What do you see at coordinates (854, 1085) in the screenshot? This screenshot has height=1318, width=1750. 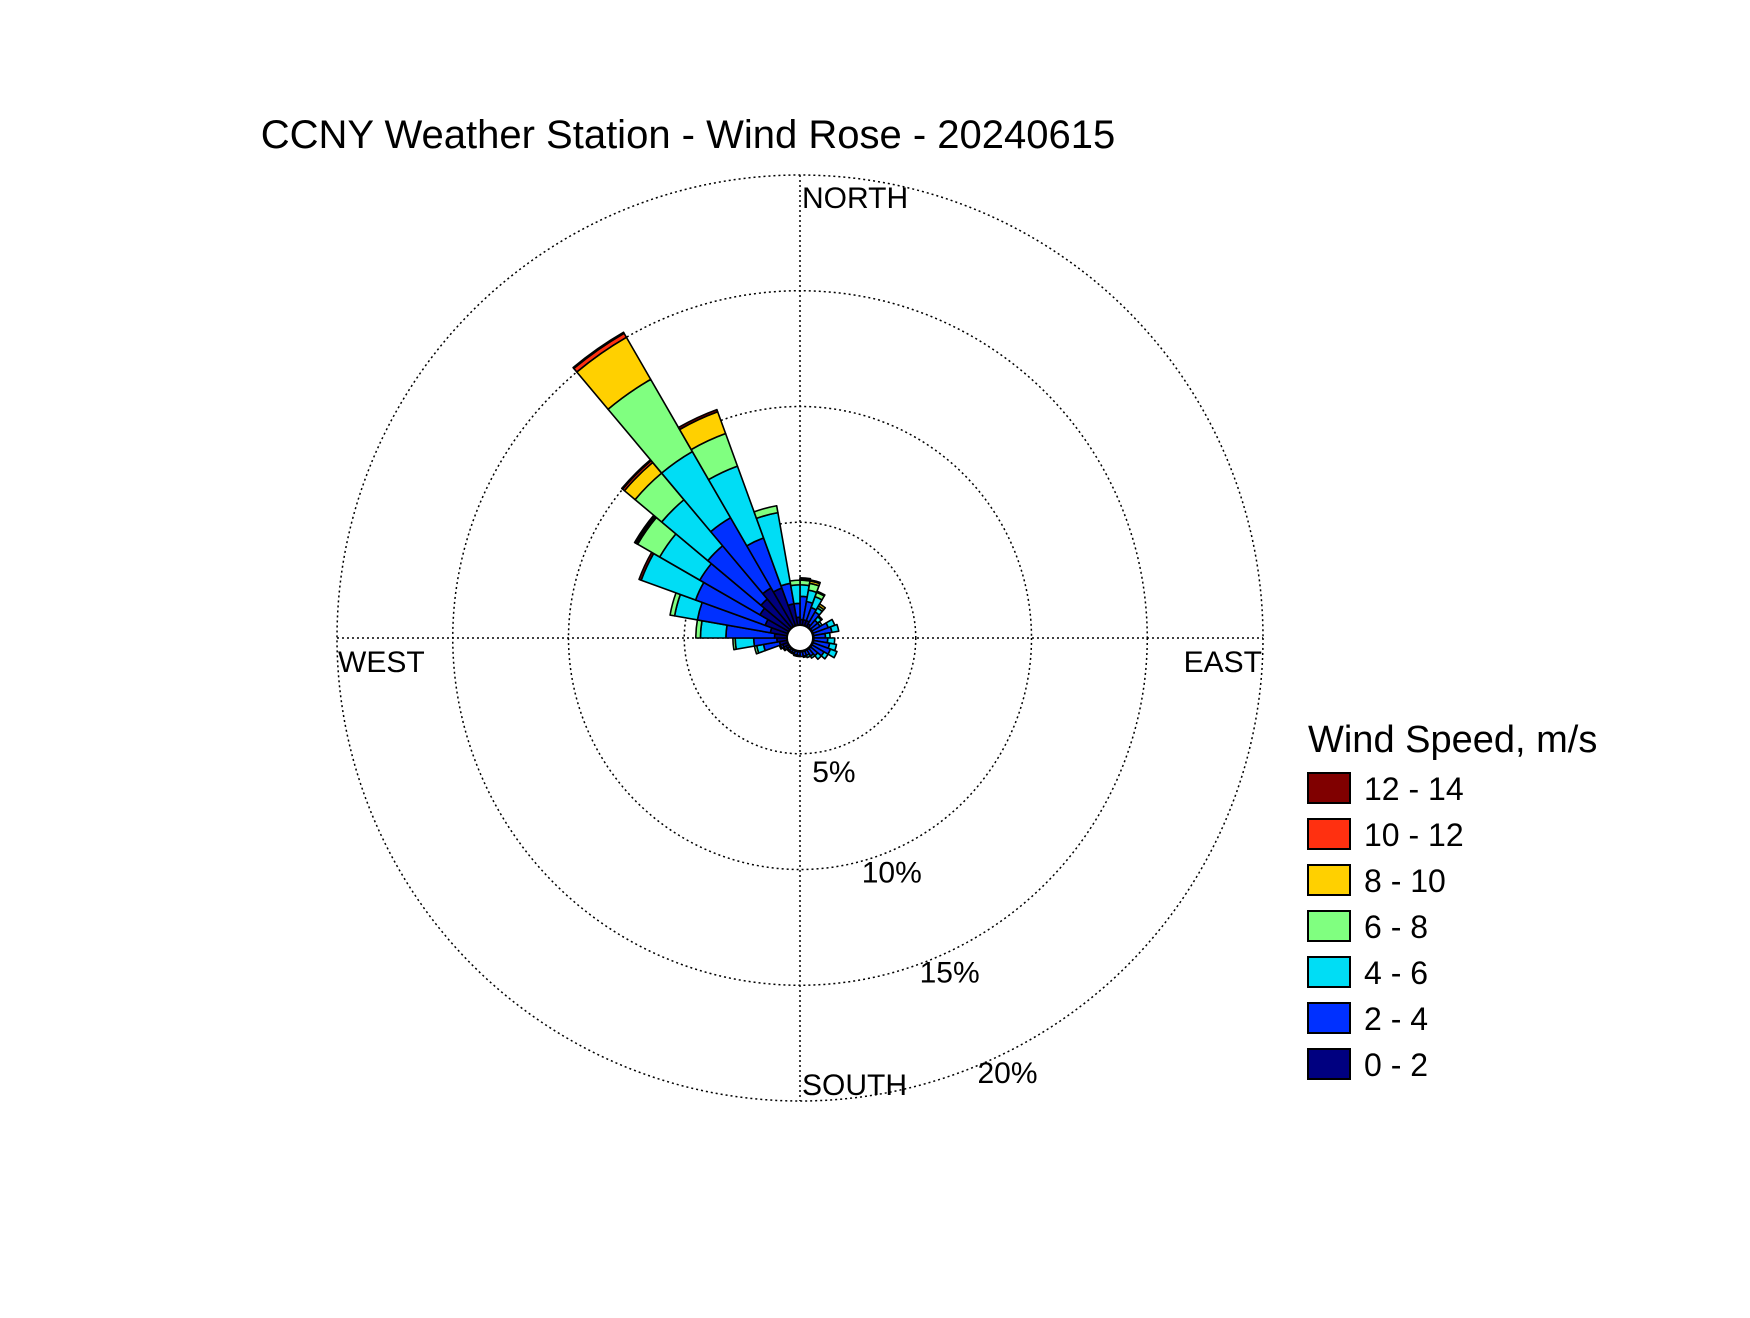 I see `direction-label-south: SOUTH` at bounding box center [854, 1085].